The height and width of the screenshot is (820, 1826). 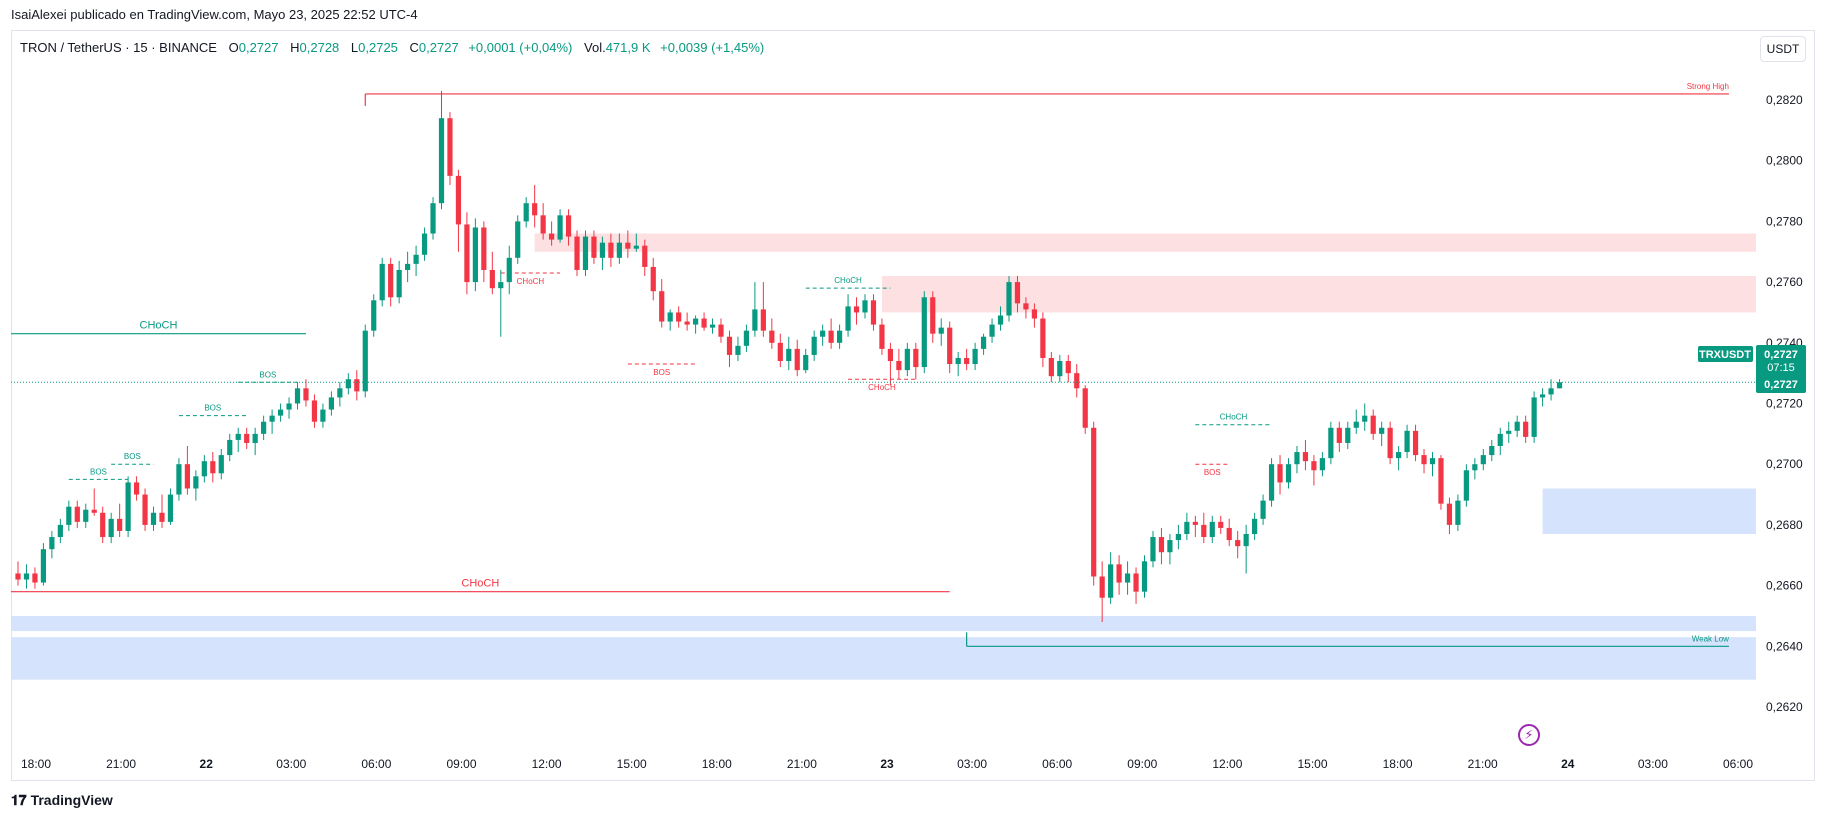 What do you see at coordinates (62, 800) in the screenshot?
I see `tradingview-brand: 𝟏𝟕 TradingView` at bounding box center [62, 800].